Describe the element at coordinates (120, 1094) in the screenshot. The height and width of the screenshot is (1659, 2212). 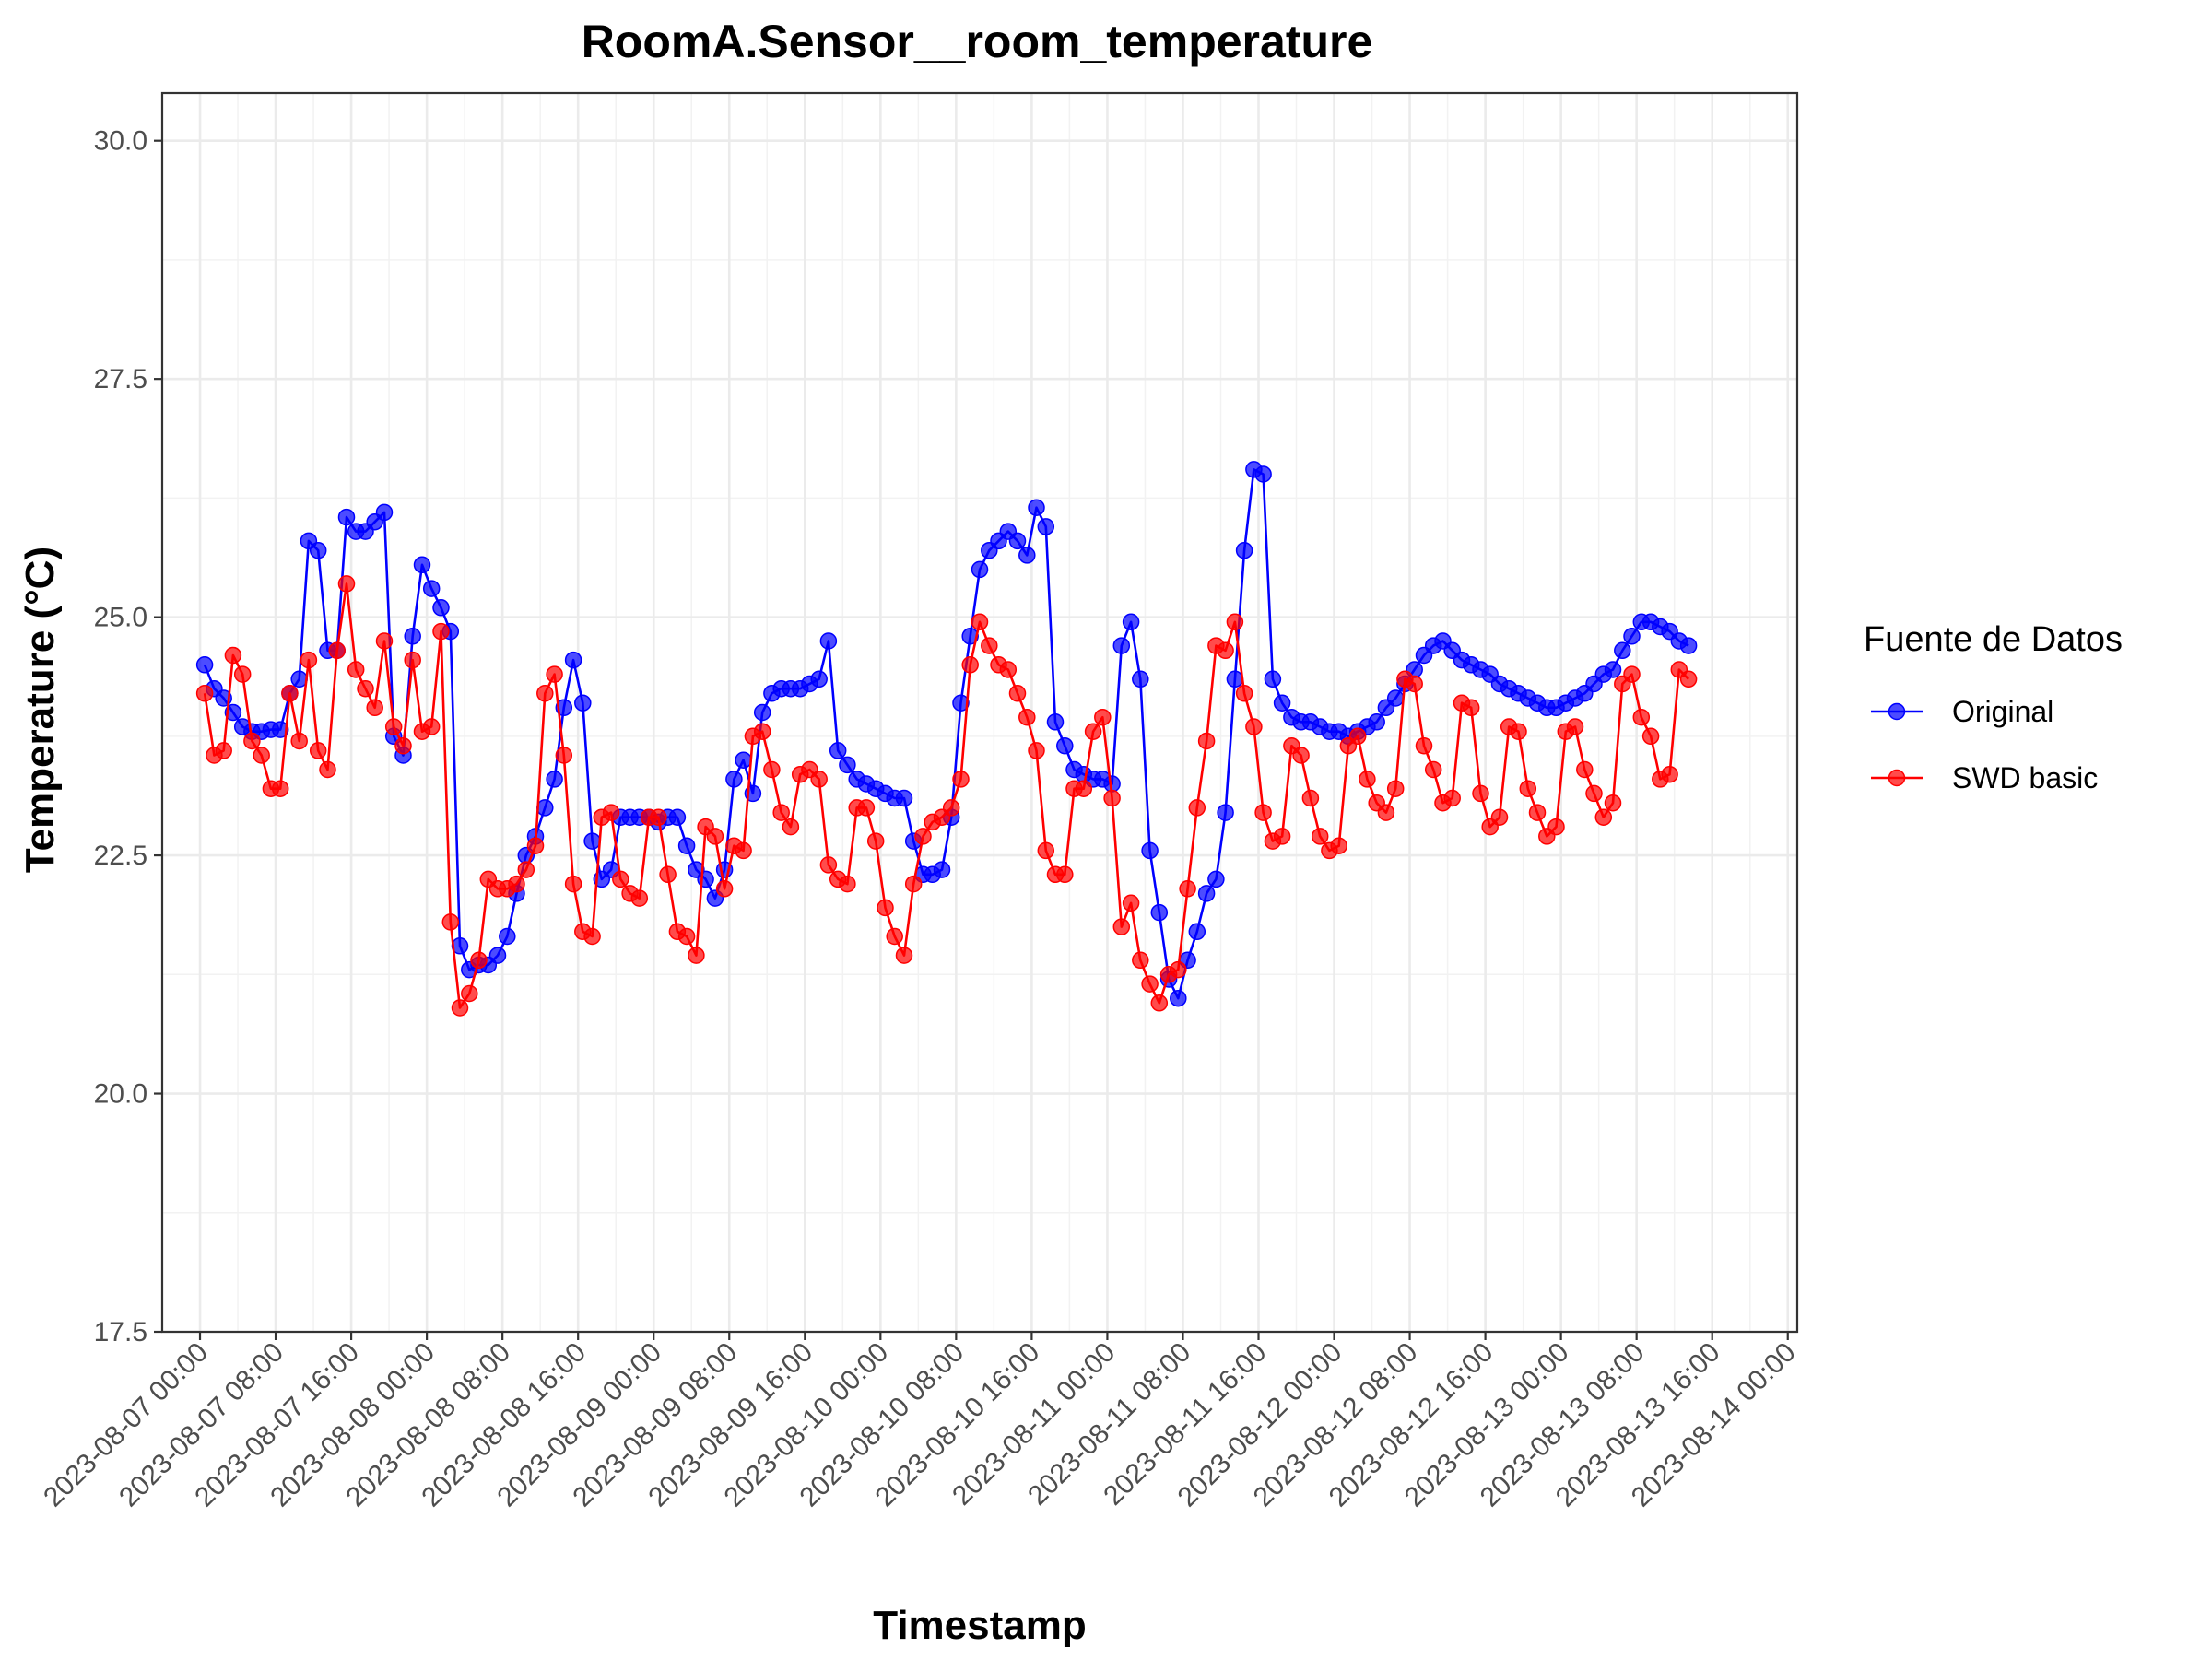
I see `y-tick-label: 20.0` at that location.